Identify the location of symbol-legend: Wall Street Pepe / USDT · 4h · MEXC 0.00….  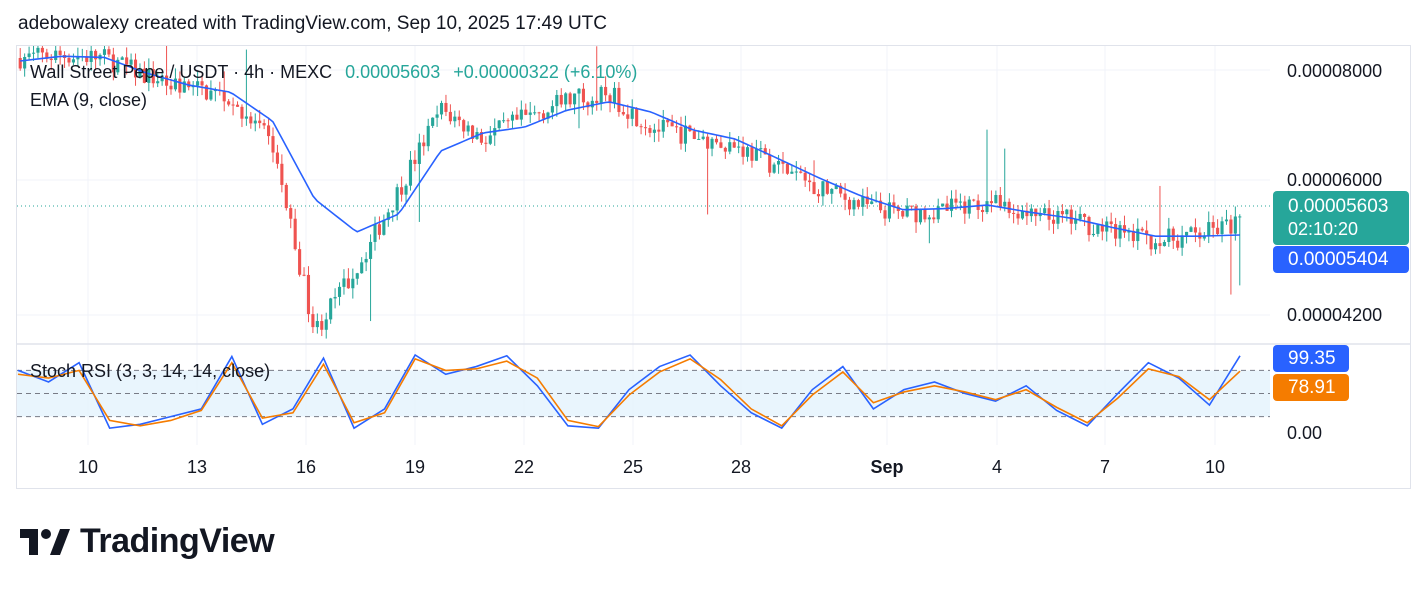
(333, 72).